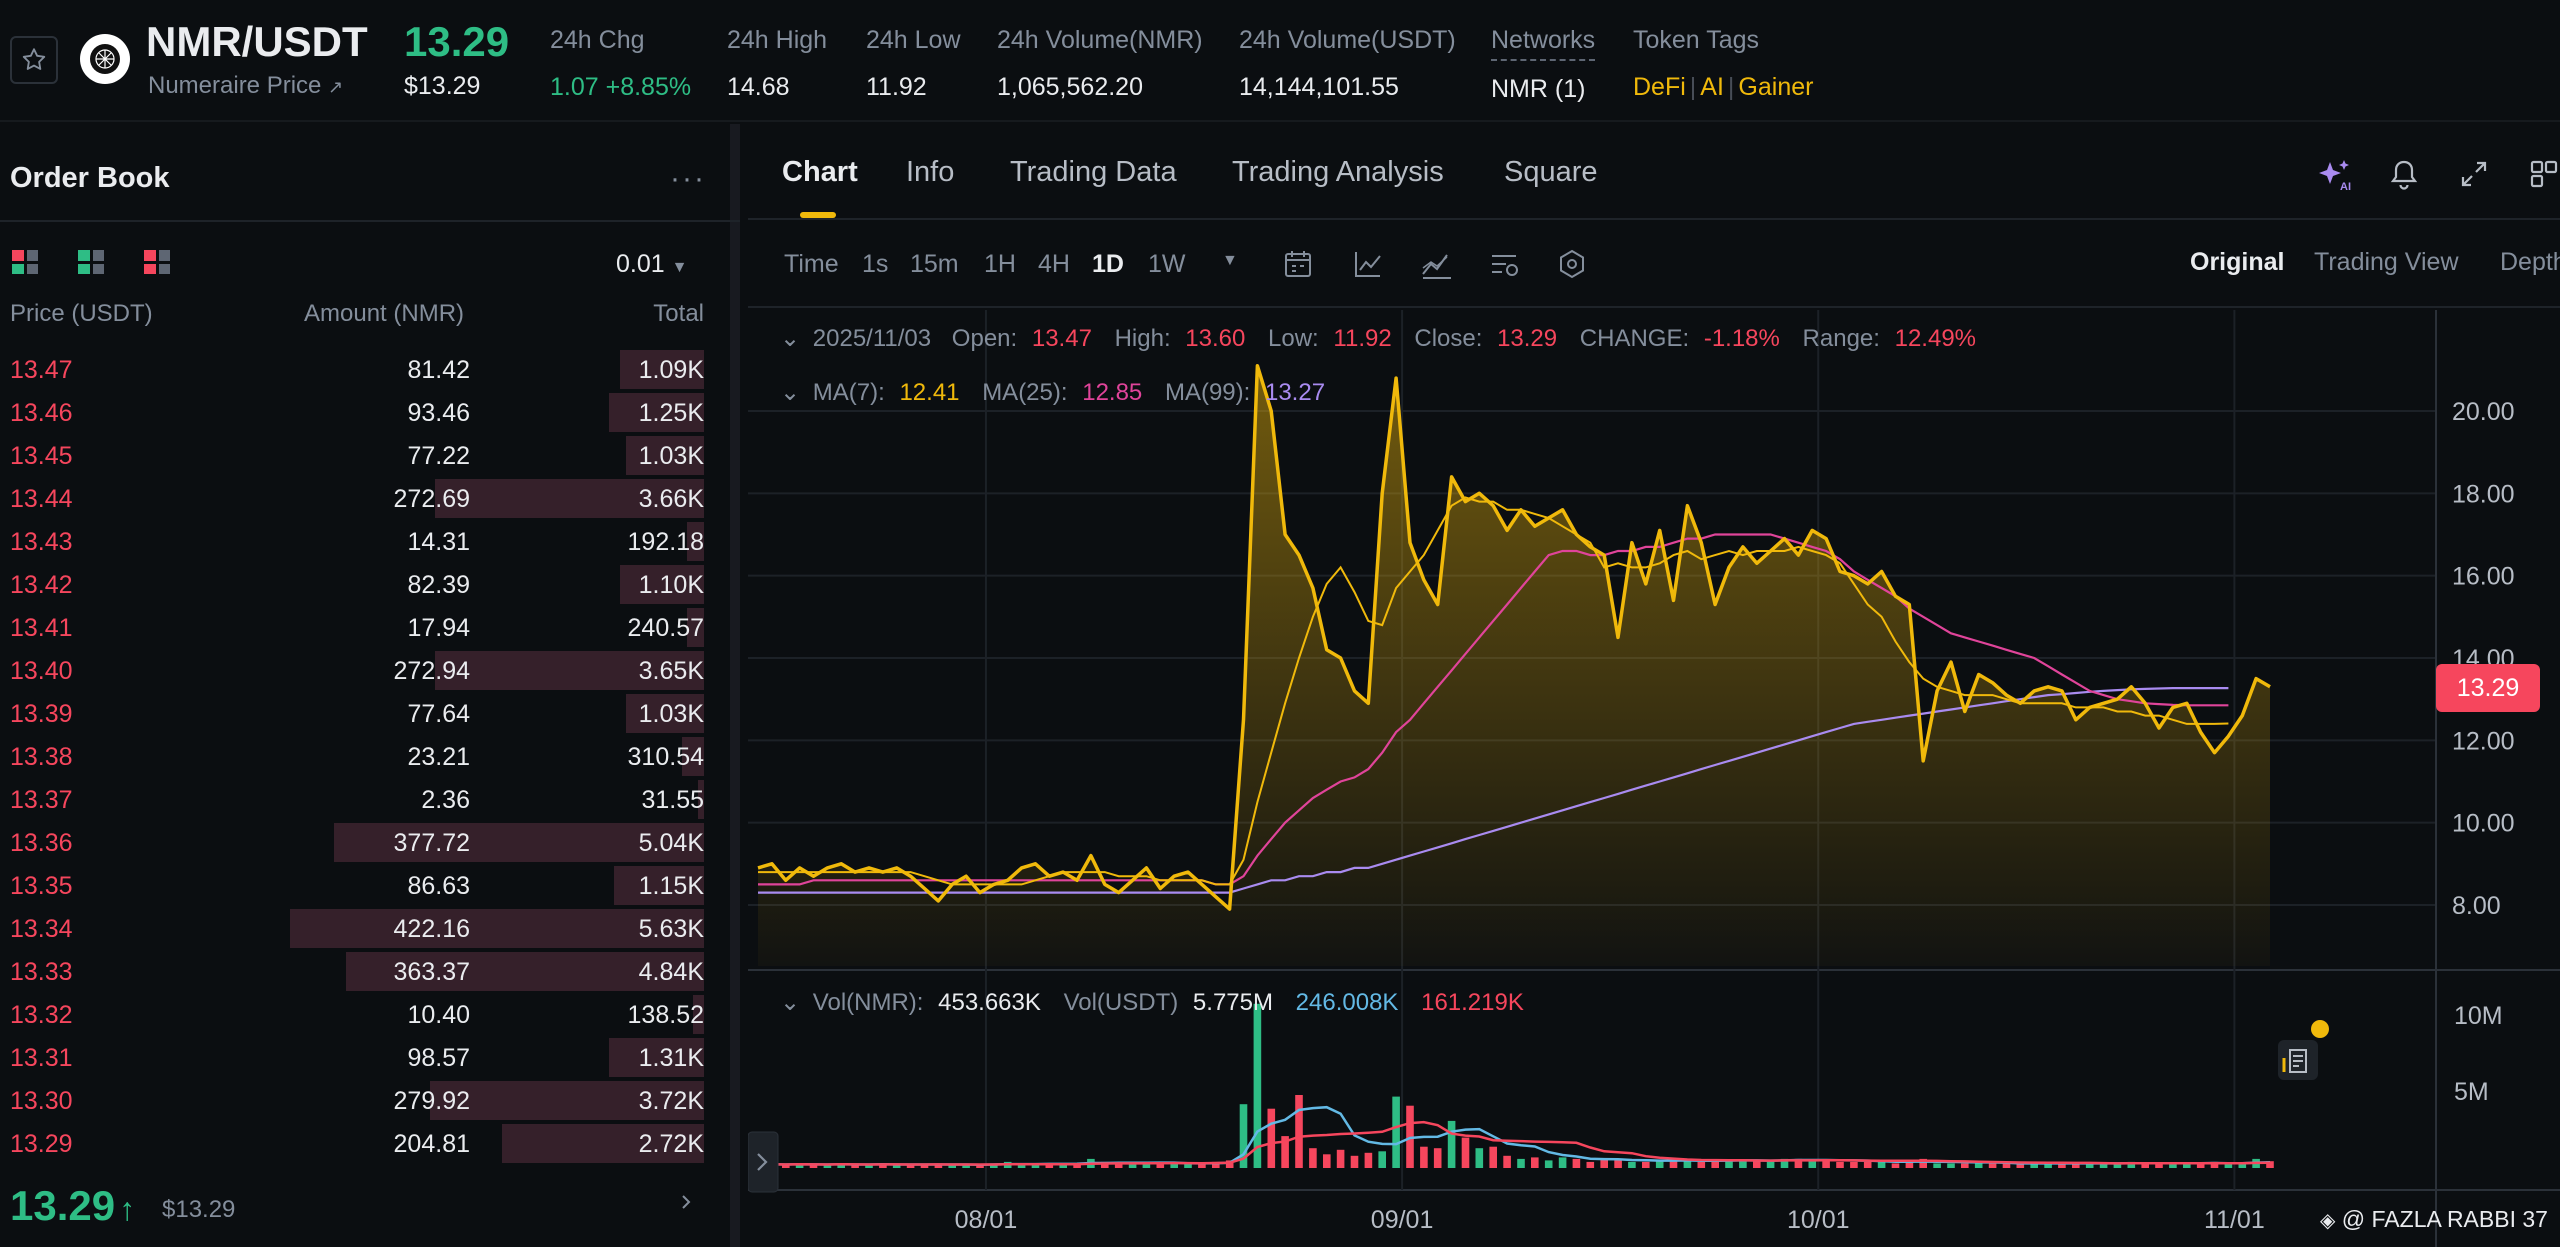  Describe the element at coordinates (370, 713) in the screenshot. I see `ask-row: 13.39 77.64 1.03K` at that location.